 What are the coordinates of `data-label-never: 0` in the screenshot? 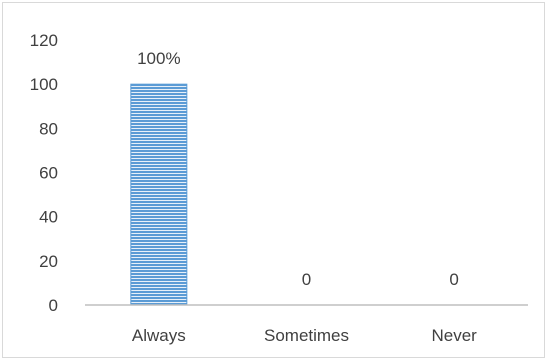 It's located at (453, 279).